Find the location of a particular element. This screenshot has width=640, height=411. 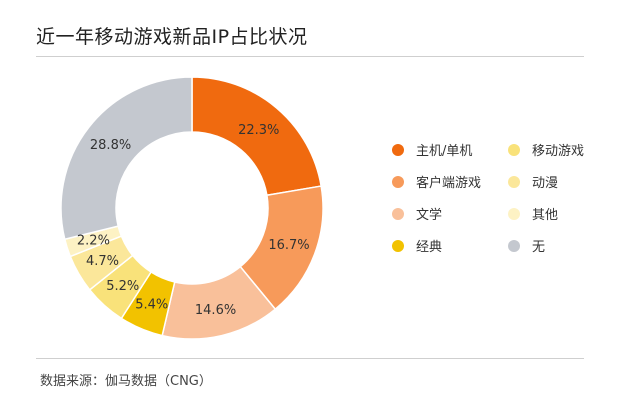

legend-item: 动漫 is located at coordinates (533, 181).